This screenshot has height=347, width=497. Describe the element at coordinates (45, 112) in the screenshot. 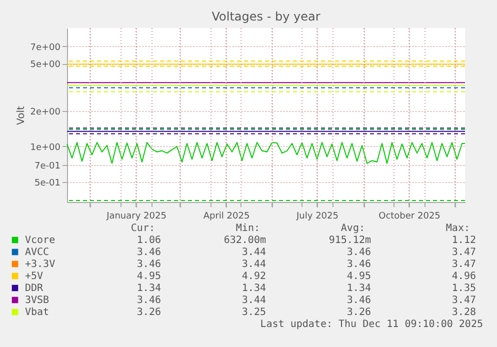

I see `y-tick-label: 2e+00` at that location.